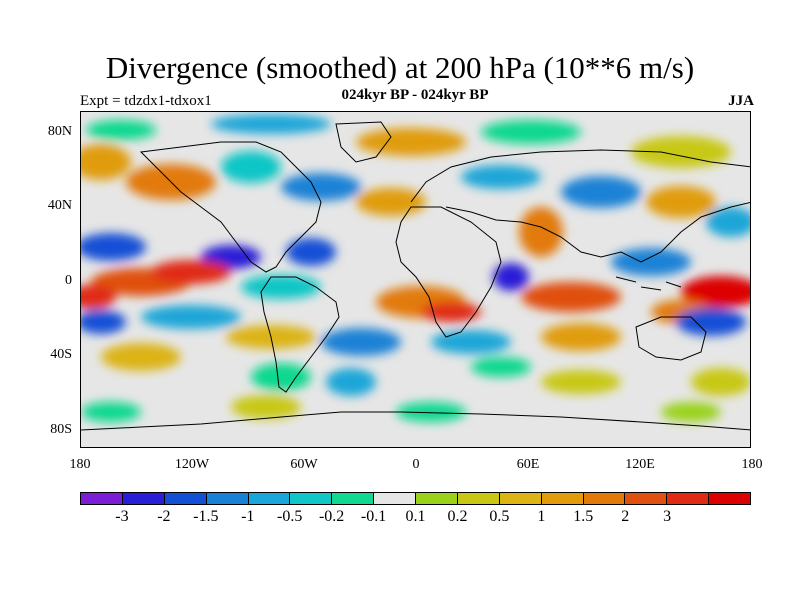  Describe the element at coordinates (61, 429) in the screenshot. I see `lat-label-80s: 80S` at that location.